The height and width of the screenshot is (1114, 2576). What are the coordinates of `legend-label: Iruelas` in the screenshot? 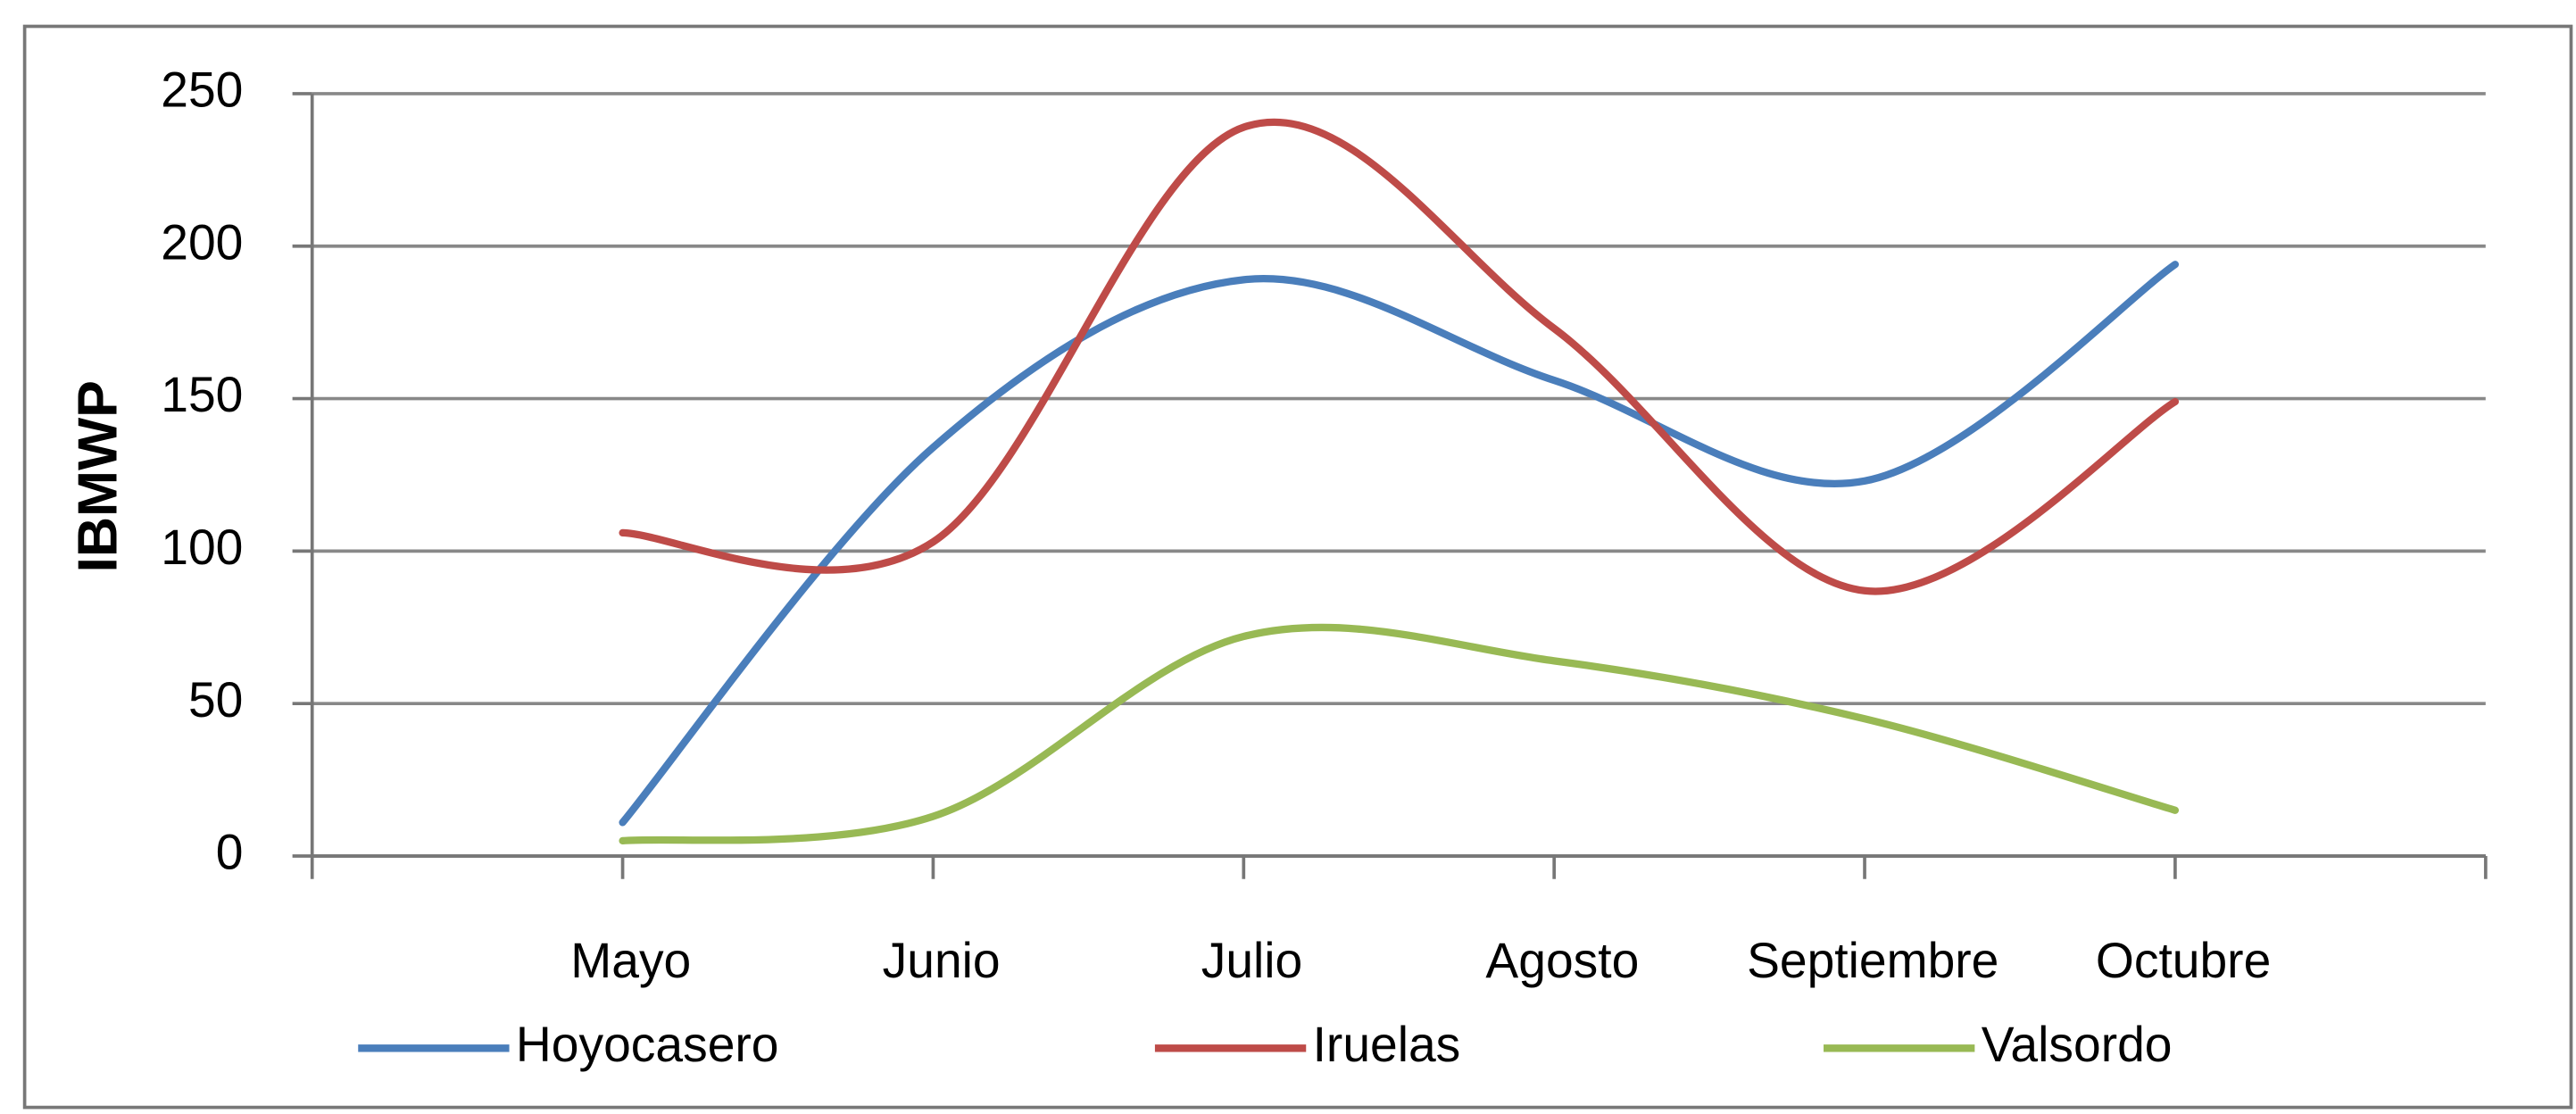 It's located at (1387, 1045).